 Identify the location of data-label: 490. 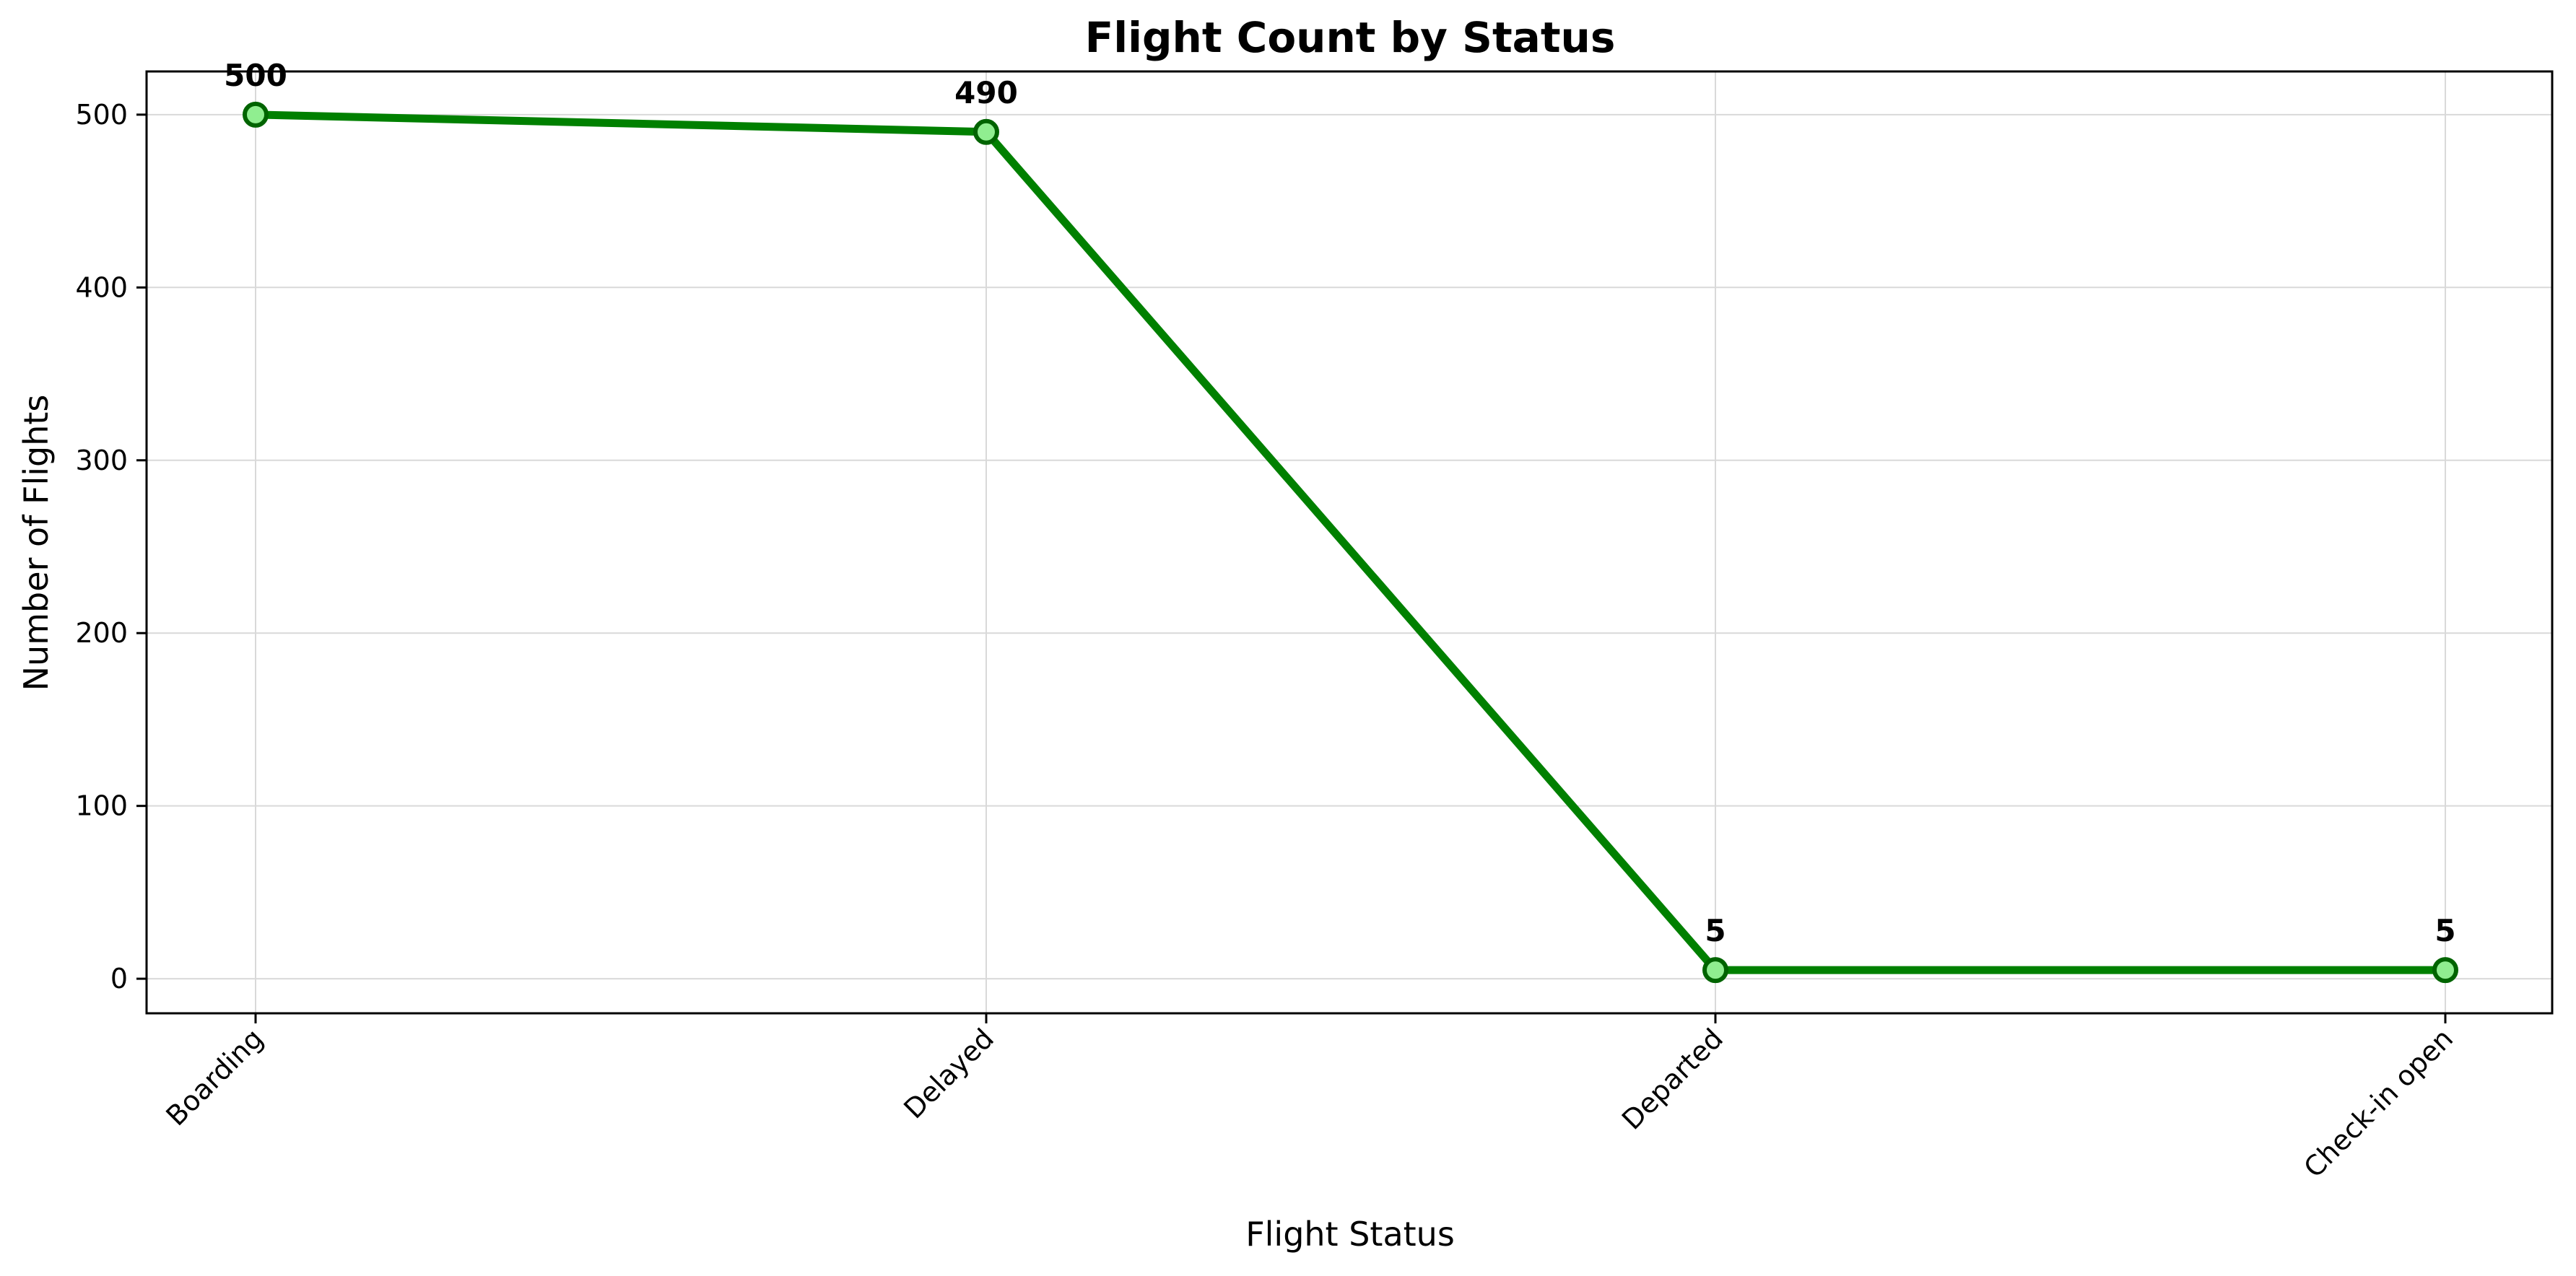
(986, 92).